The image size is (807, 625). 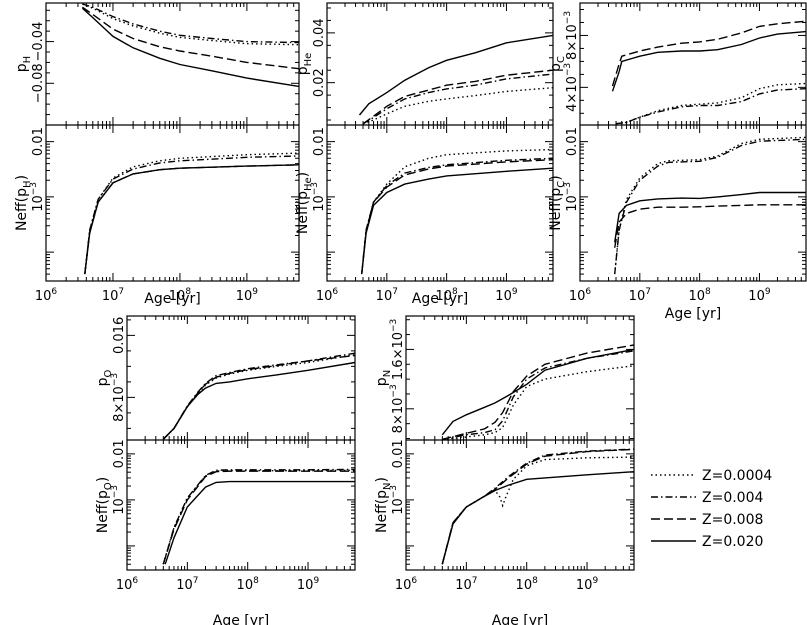 I want to click on top-panel: 8×10−3 1.6×10−3pN, so click(x=504, y=378).